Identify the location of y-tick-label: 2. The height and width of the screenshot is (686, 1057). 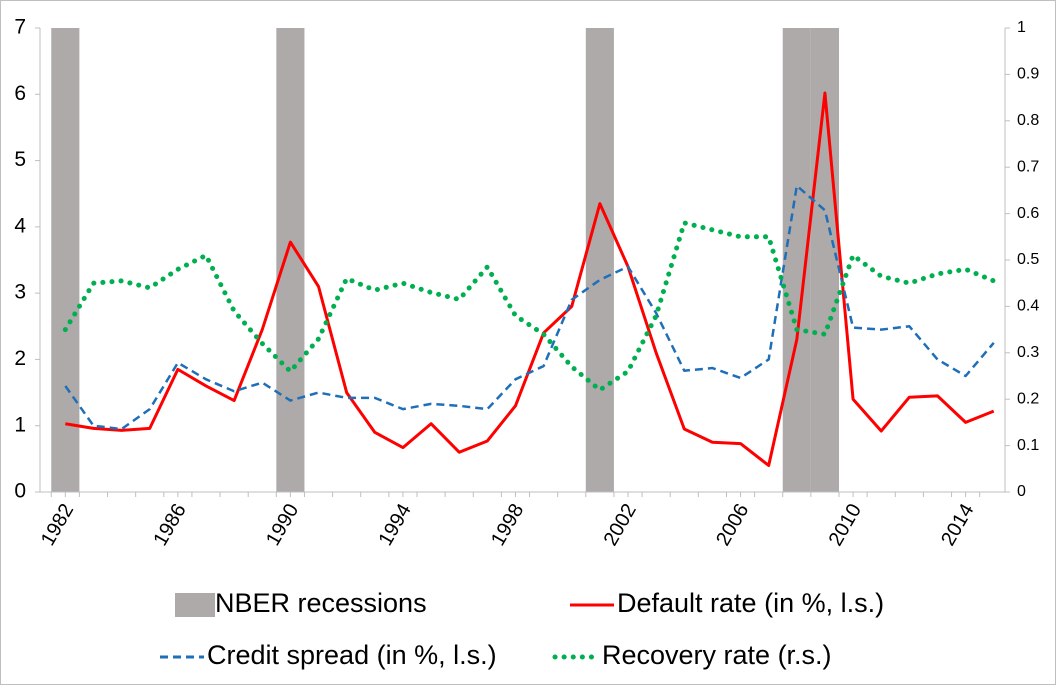
(20, 358).